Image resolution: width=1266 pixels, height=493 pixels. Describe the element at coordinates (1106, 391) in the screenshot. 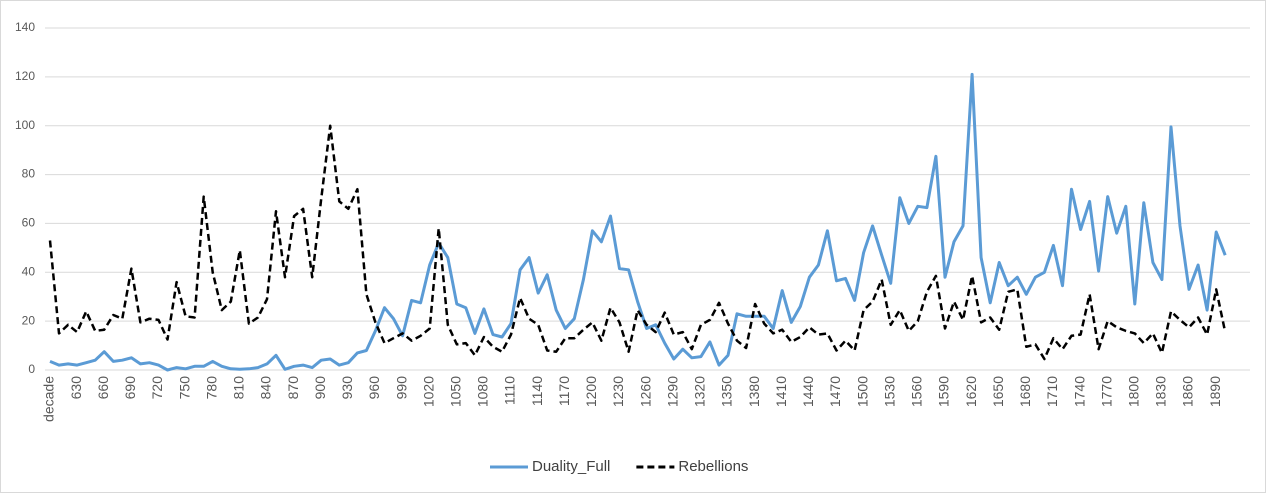

I see `x-tick-label: 1770` at that location.